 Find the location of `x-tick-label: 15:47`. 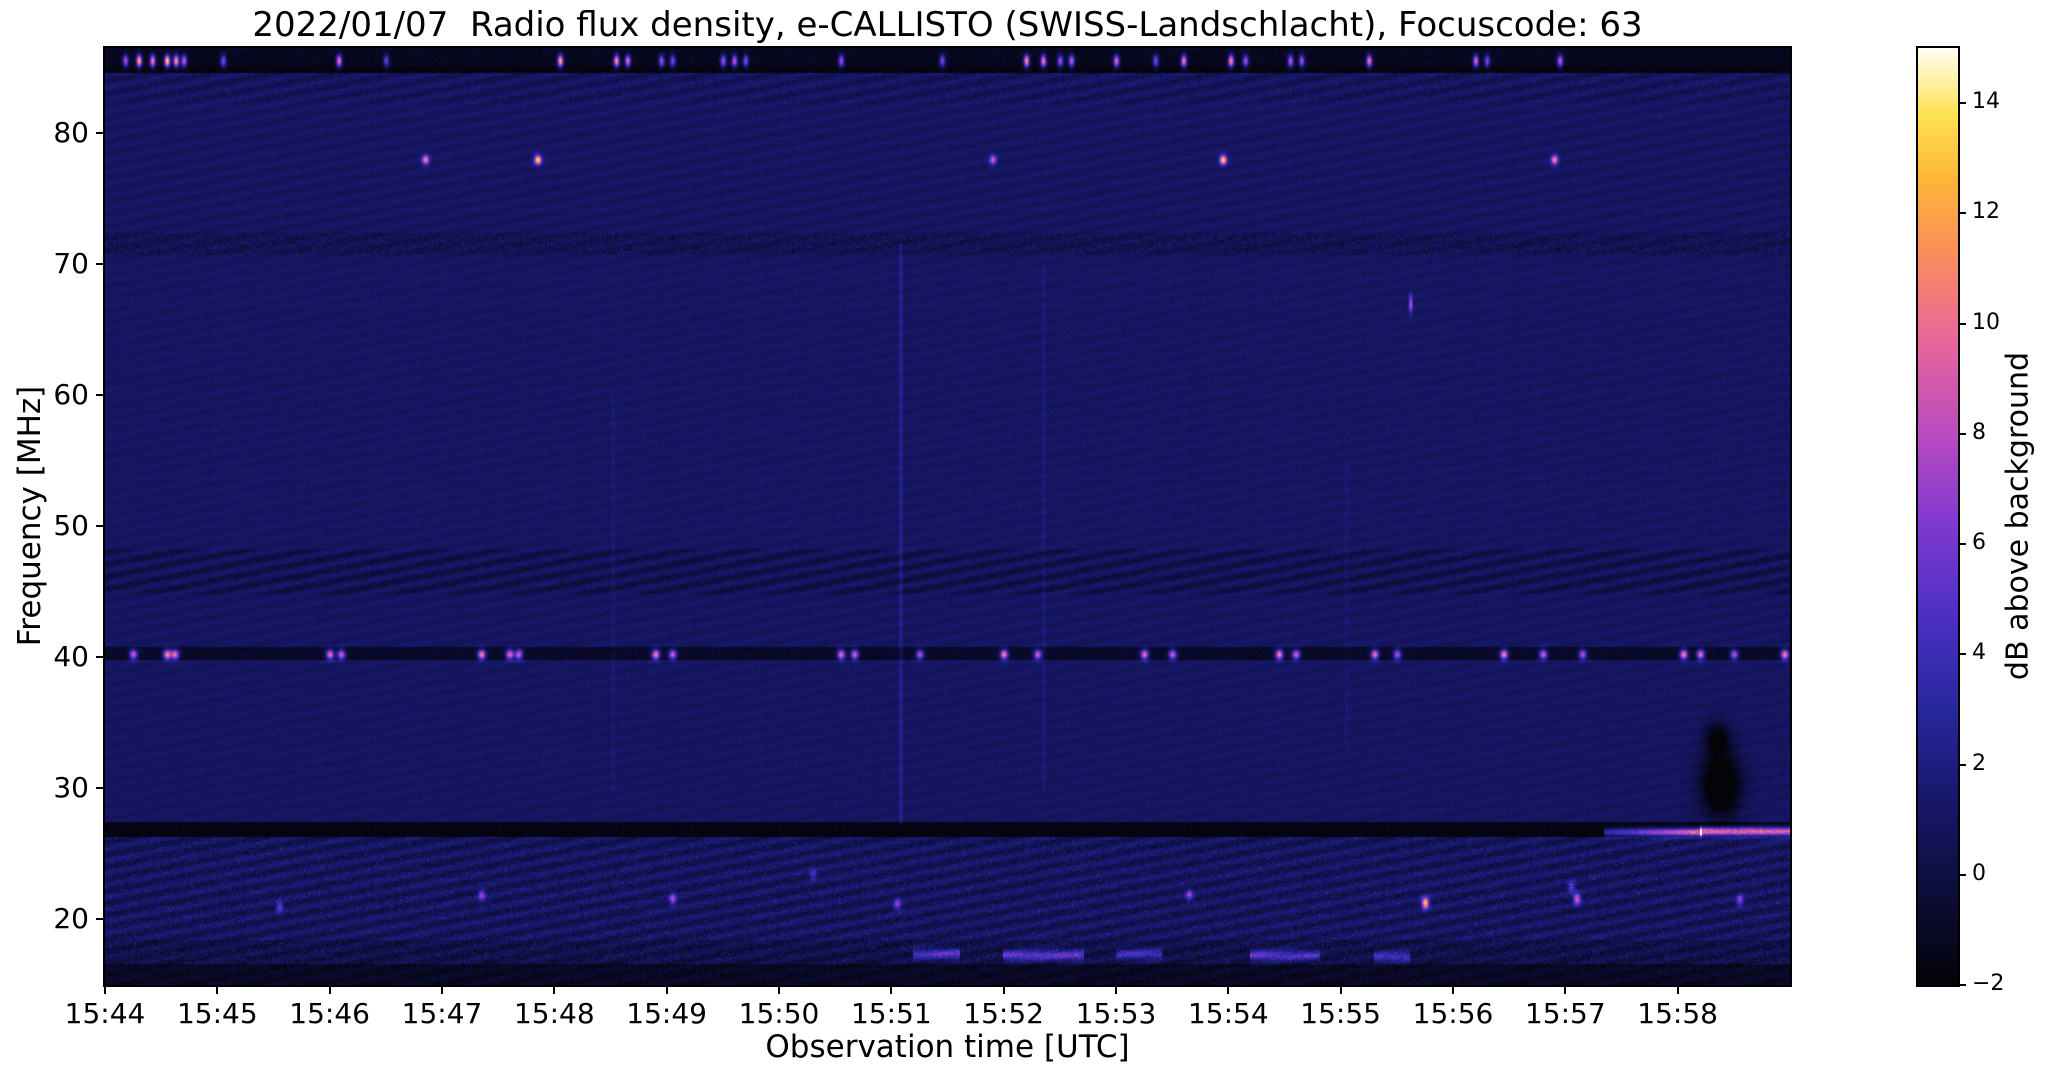

x-tick-label: 15:47 is located at coordinates (442, 1013).